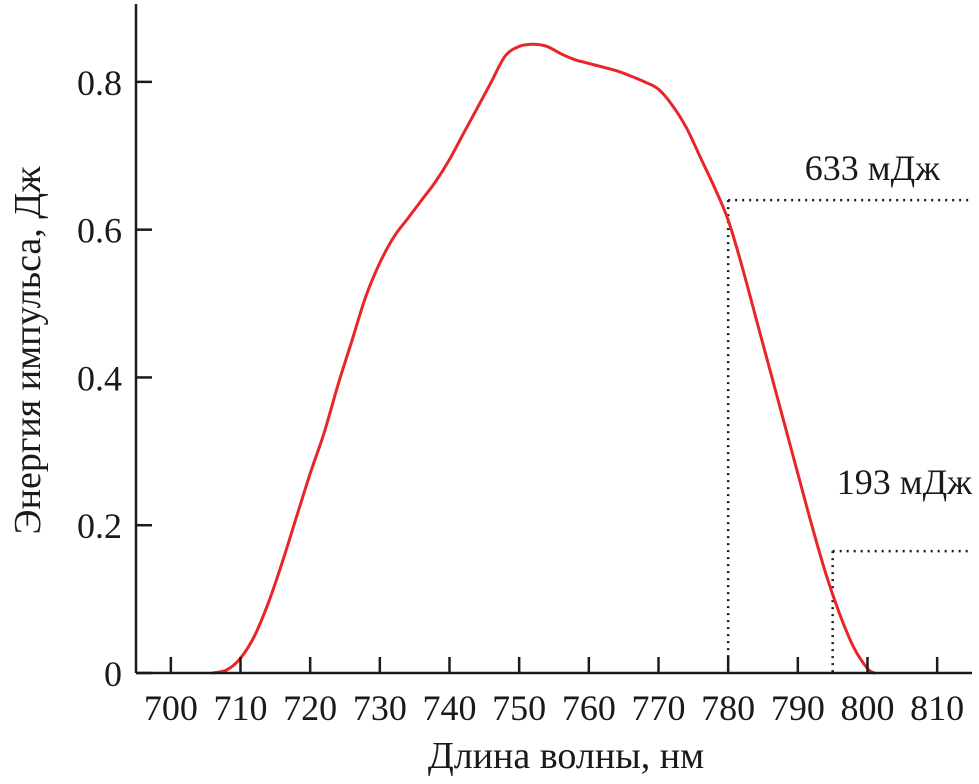 This screenshot has width=979, height=784. I want to click on x-tick-label: 740, so click(450, 708).